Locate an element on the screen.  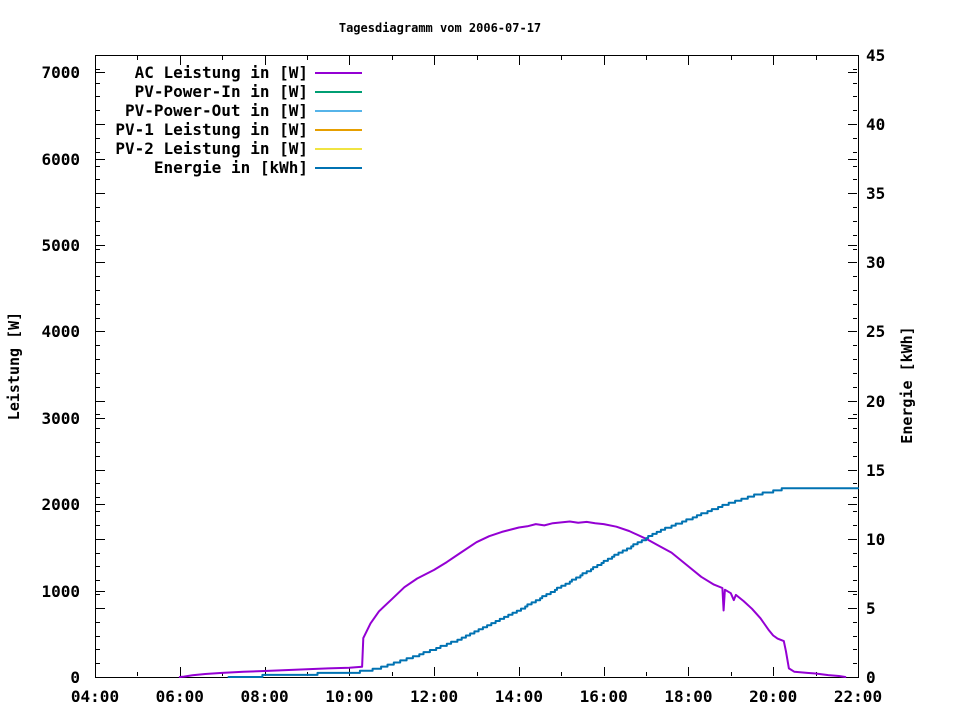
legend-label: PV-2 Leistung in [W] is located at coordinates (211, 148).